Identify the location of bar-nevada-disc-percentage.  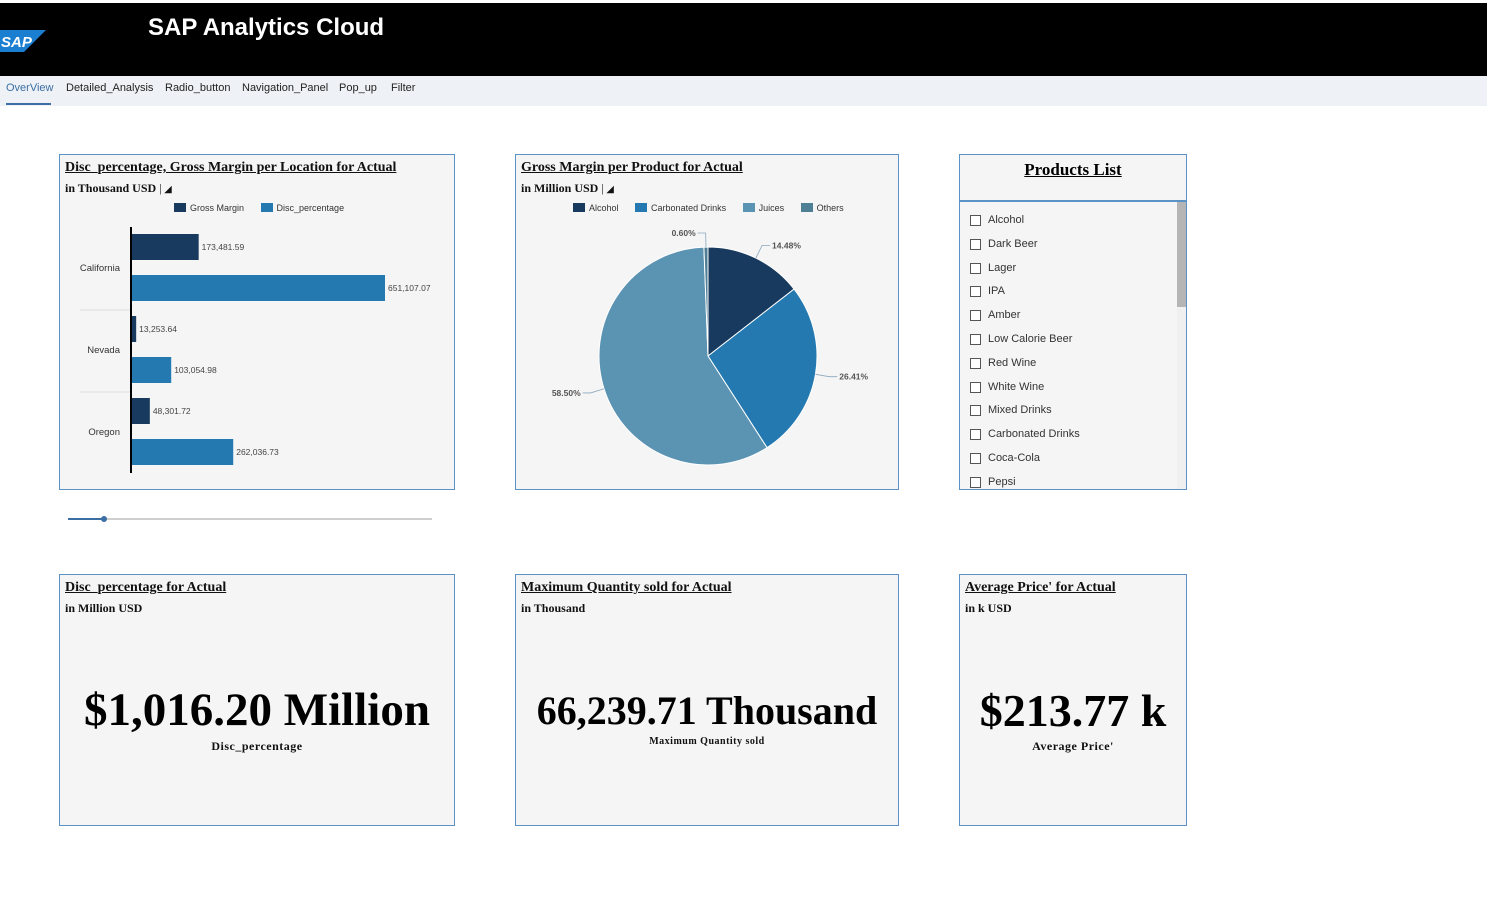
(151, 370).